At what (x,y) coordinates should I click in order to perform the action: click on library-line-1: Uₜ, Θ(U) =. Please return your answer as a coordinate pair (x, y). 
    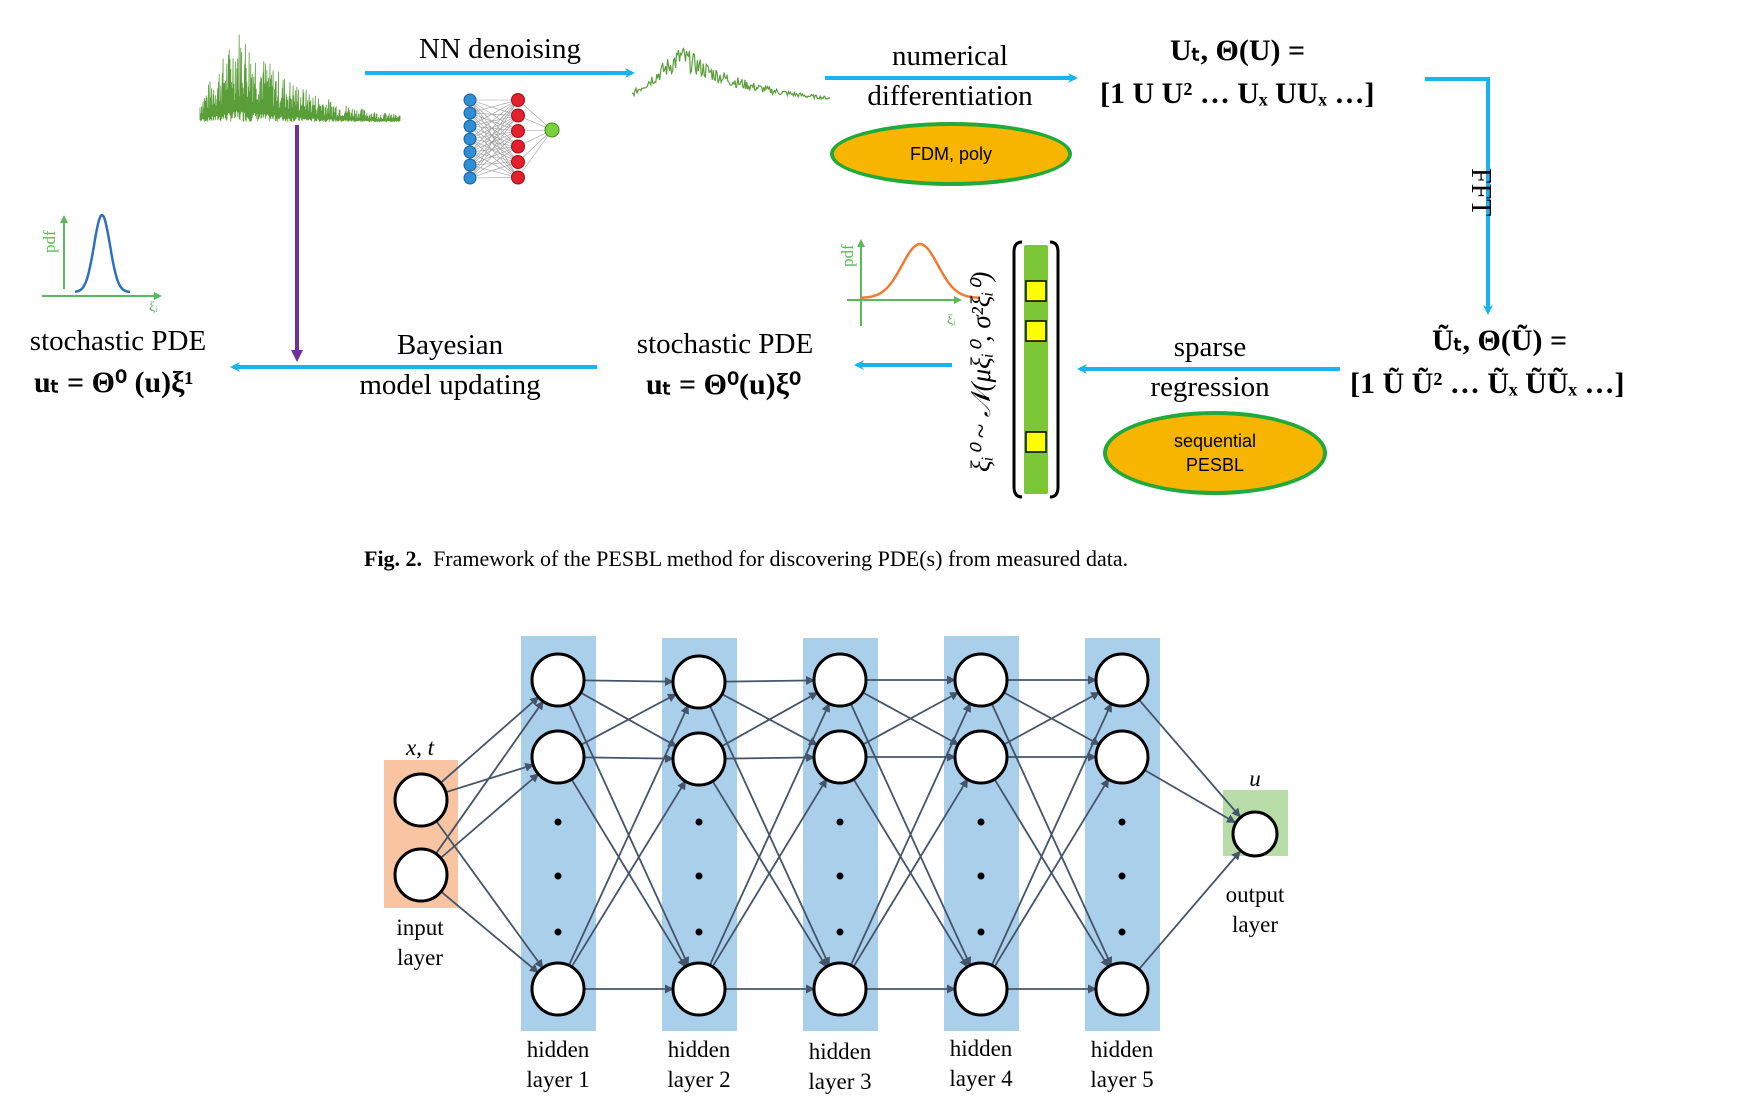
    Looking at the image, I should click on (1238, 50).